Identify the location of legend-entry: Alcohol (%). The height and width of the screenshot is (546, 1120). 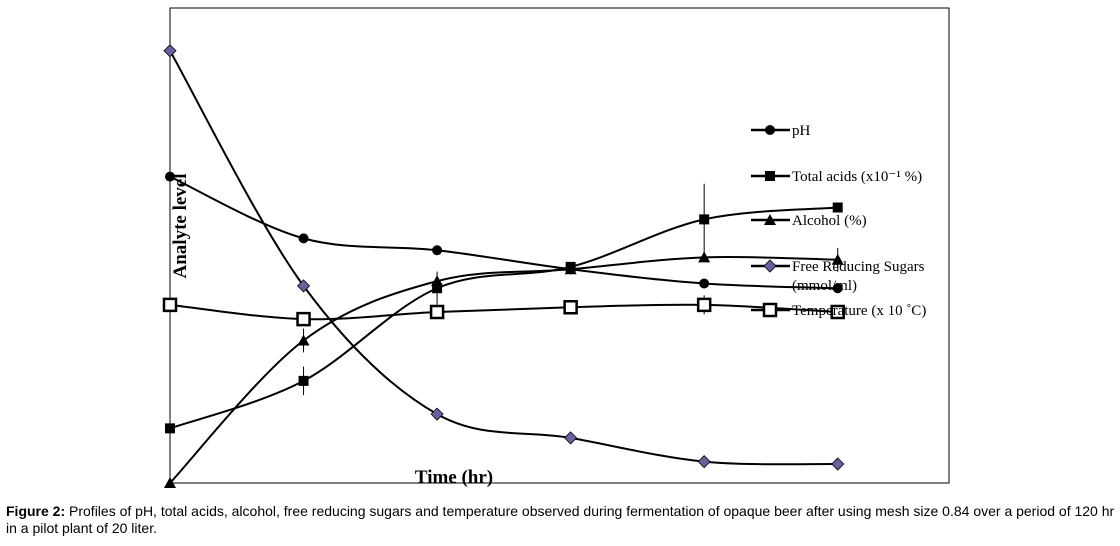
(809, 221).